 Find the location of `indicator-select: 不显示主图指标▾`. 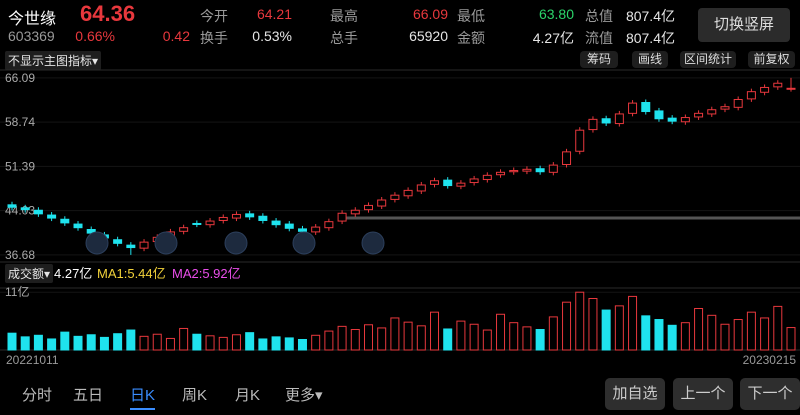

indicator-select: 不显示主图指标▾ is located at coordinates (53, 60).